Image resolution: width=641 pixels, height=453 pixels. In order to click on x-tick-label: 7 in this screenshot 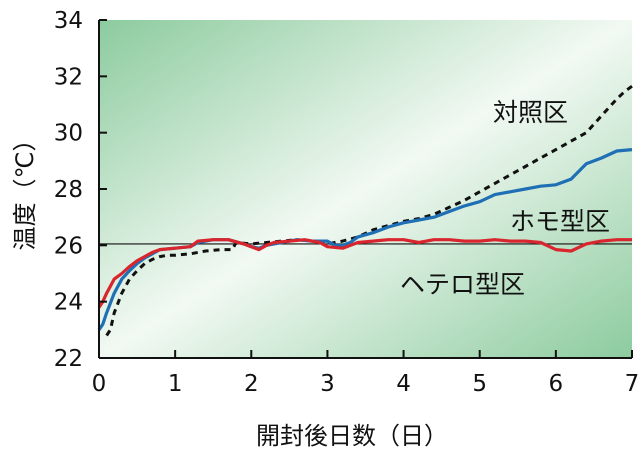, I will do `click(632, 384)`.